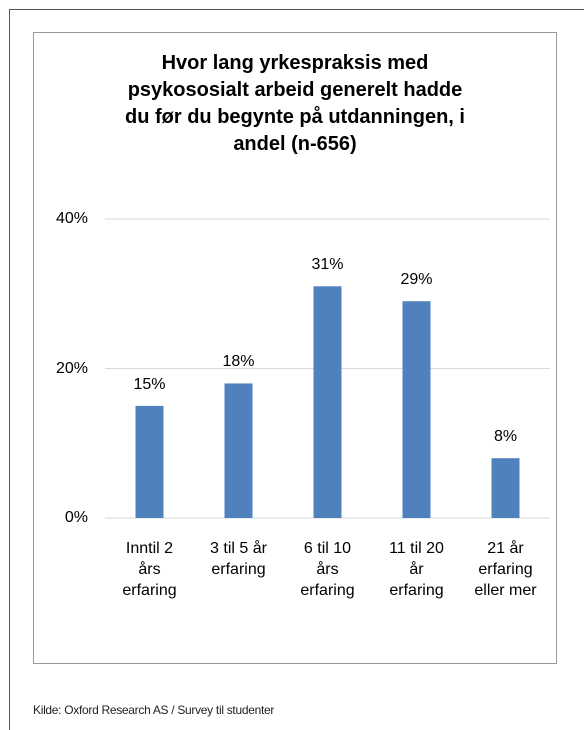  Describe the element at coordinates (416, 569) in the screenshot. I see `x-tick-label: 11 til 20 år erfaring` at that location.